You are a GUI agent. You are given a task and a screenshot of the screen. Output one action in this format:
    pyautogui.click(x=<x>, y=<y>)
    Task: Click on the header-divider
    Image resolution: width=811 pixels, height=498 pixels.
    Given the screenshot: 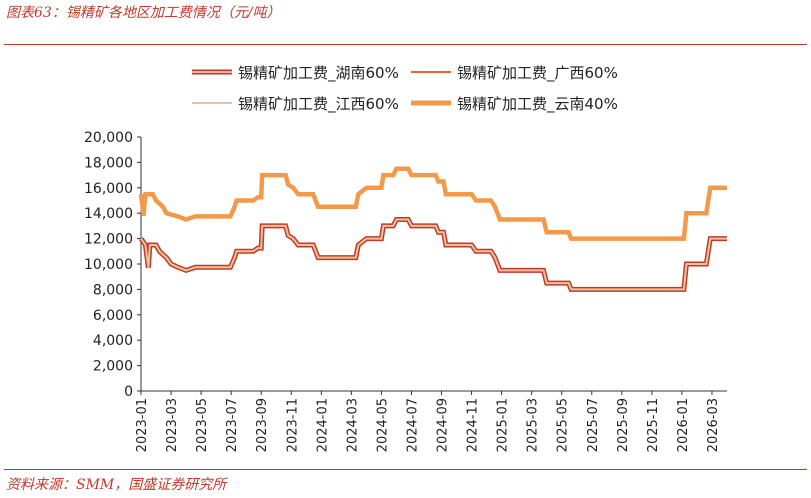 What is the action you would take?
    pyautogui.click(x=405, y=44)
    